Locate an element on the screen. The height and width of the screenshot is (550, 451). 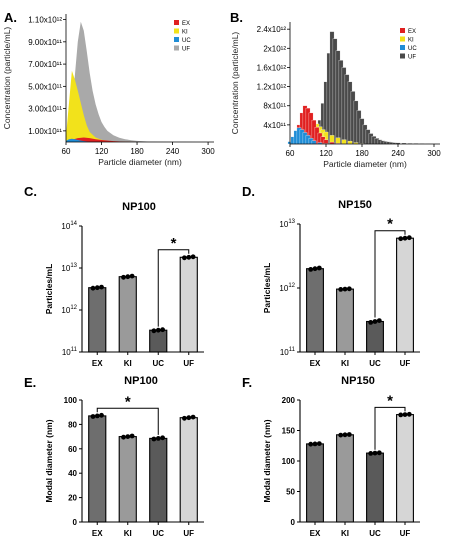
y-tick-label: 9.00x10¹¹ is located at coordinates (45, 42).